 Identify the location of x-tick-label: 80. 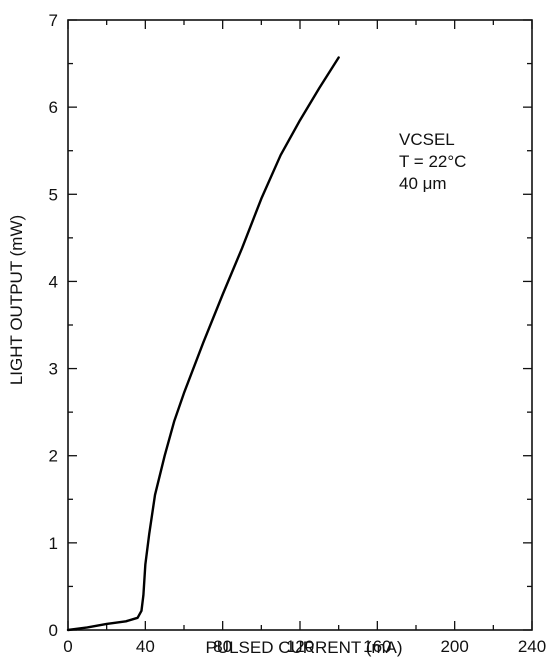
(222, 646).